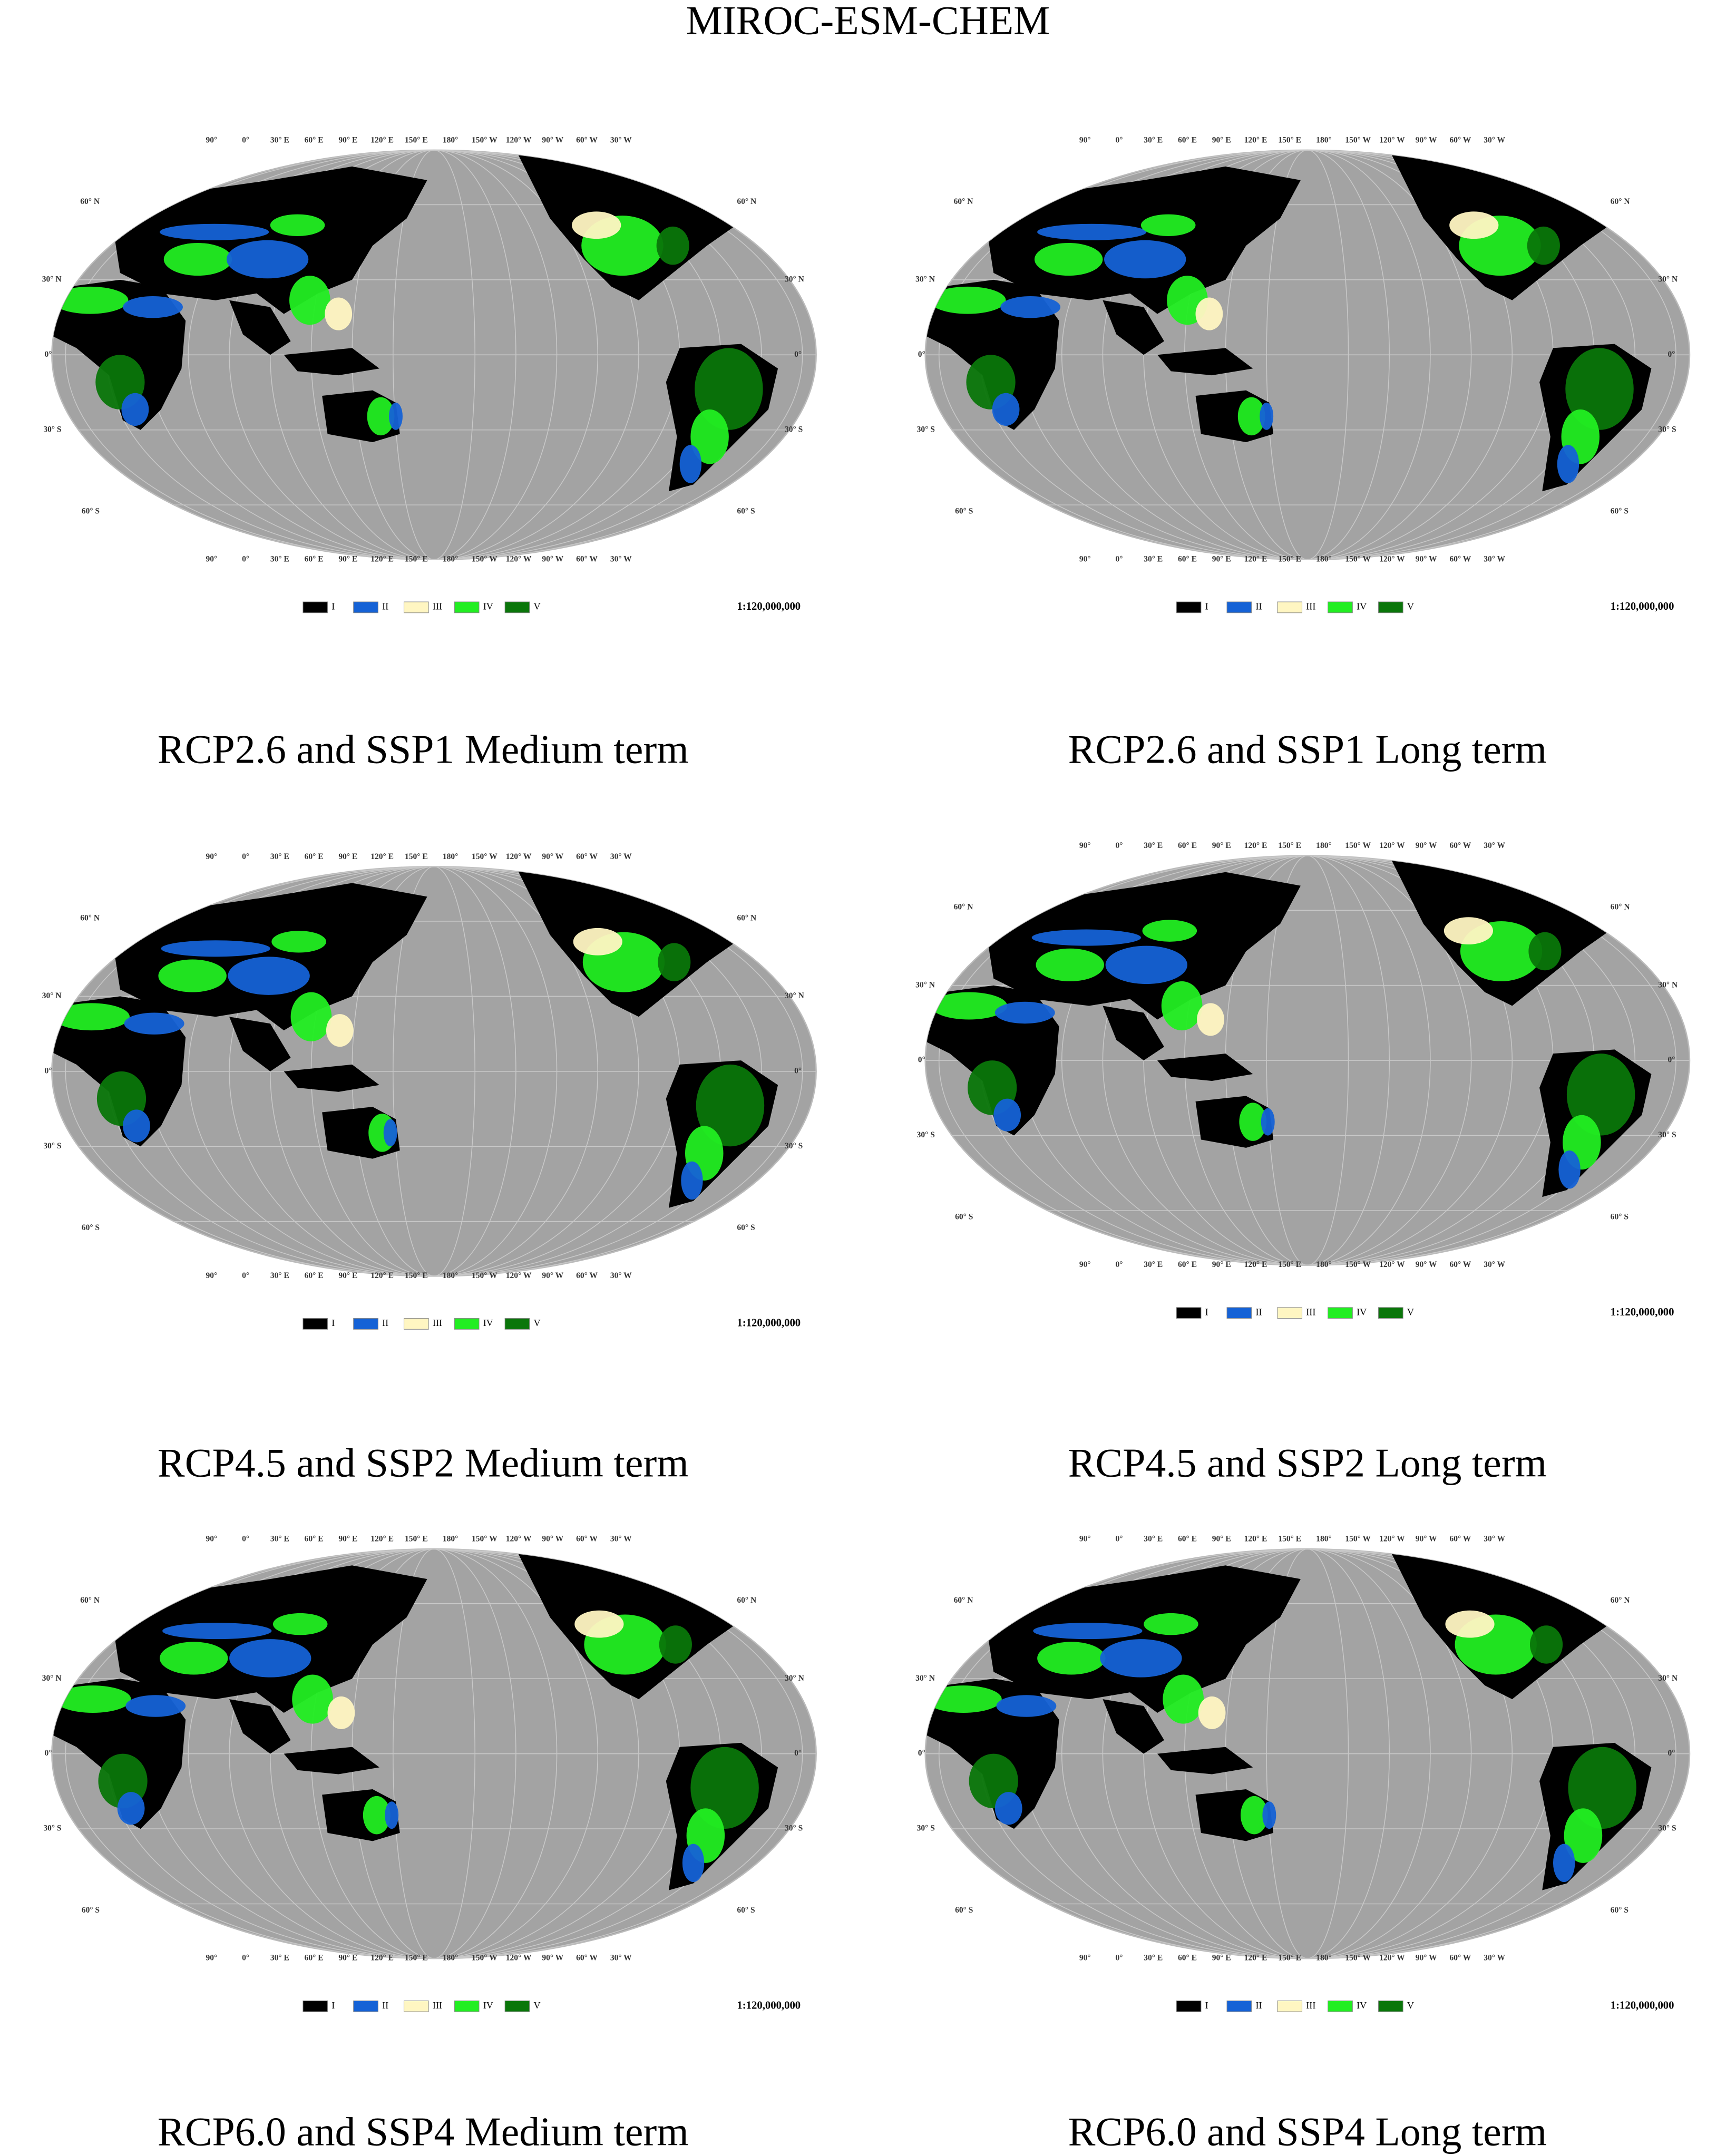 Image resolution: width=1736 pixels, height=2155 pixels. What do you see at coordinates (1392, 1264) in the screenshot?
I see `longitude-label: 120° W` at bounding box center [1392, 1264].